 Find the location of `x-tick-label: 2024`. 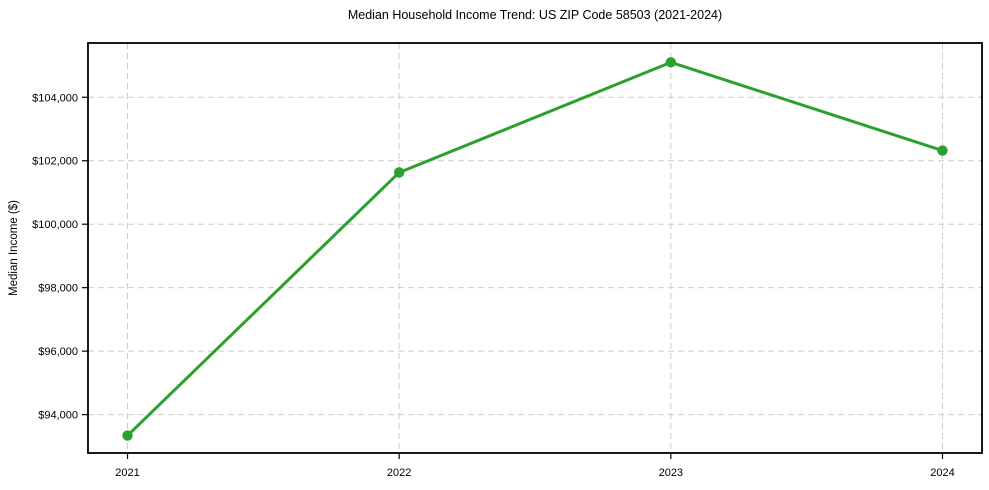

x-tick-label: 2024 is located at coordinates (942, 473).